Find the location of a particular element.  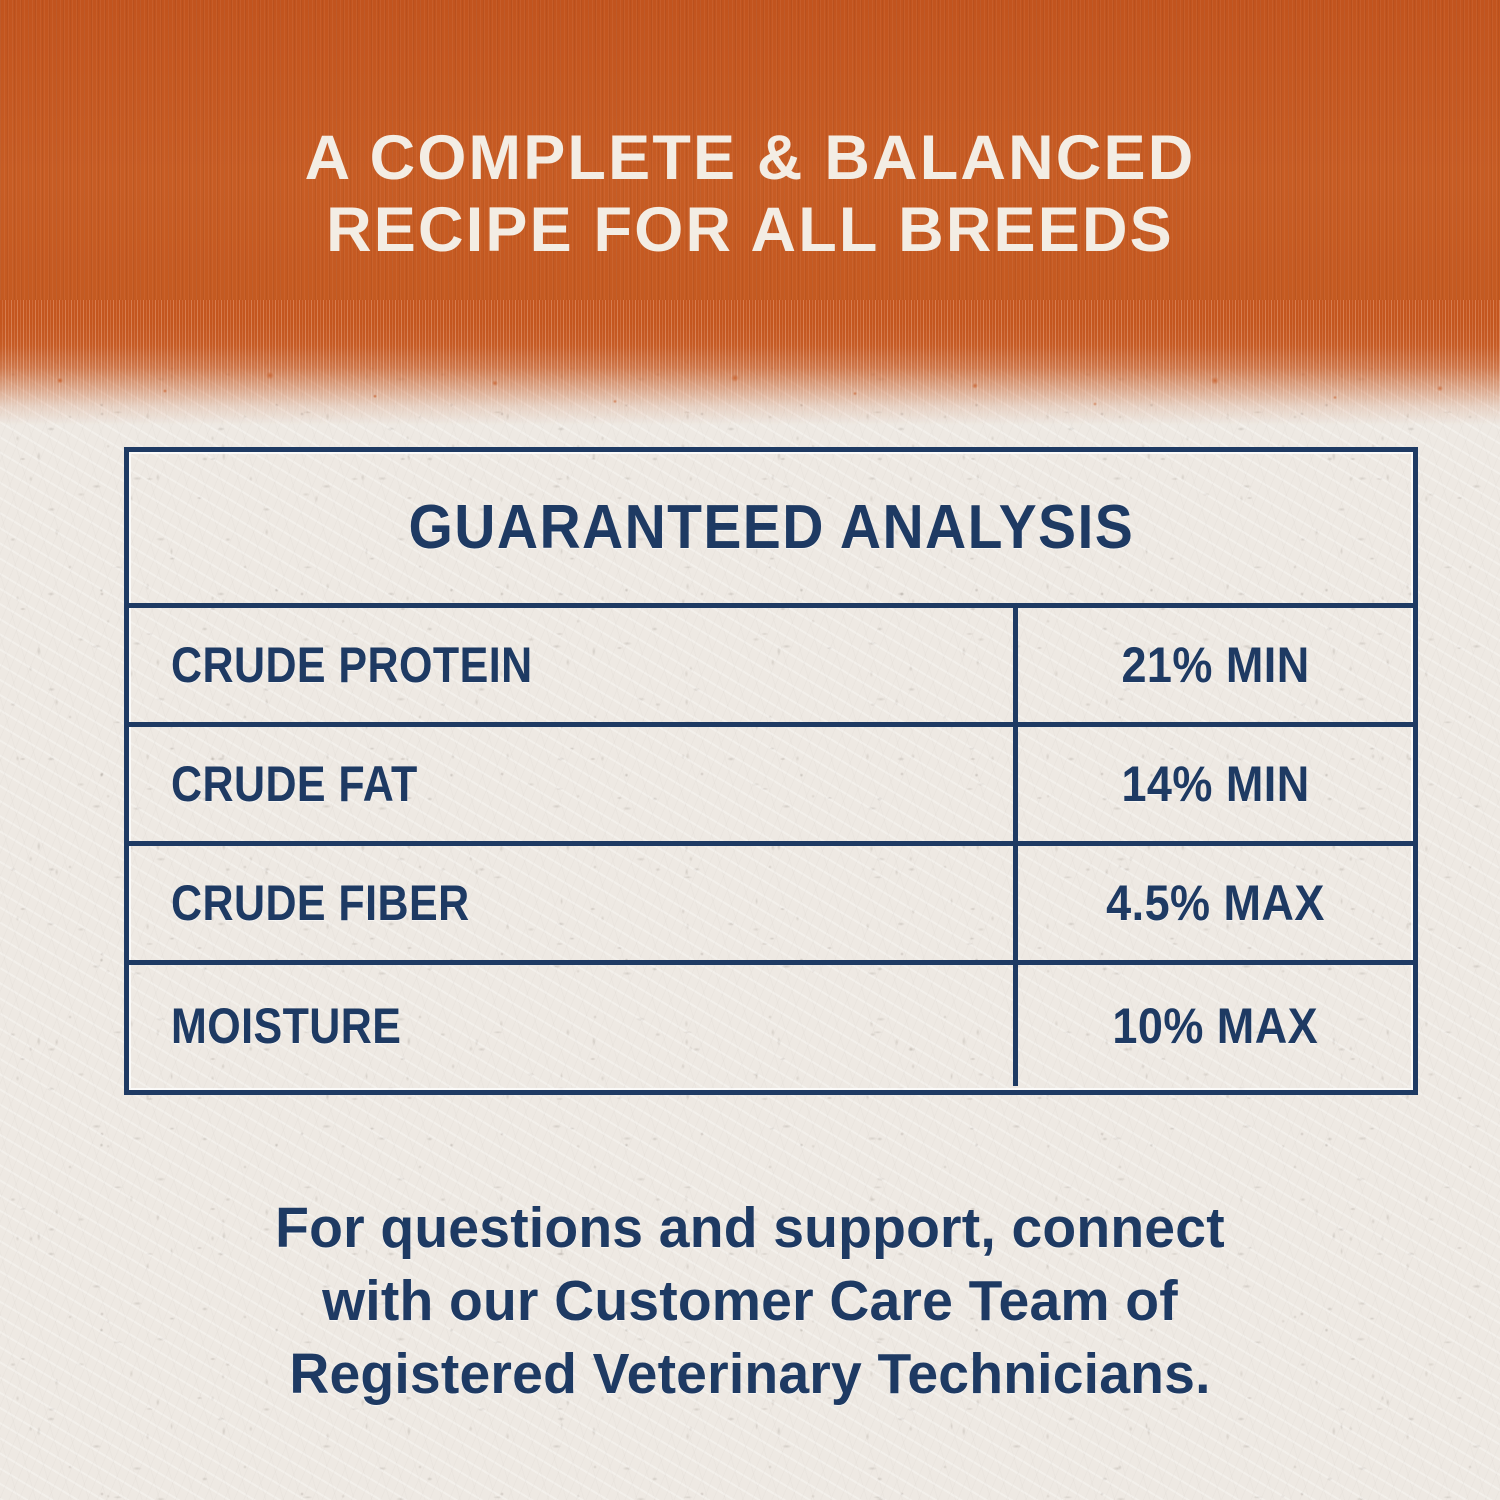

torn-paint-edge is located at coordinates (750, 365).